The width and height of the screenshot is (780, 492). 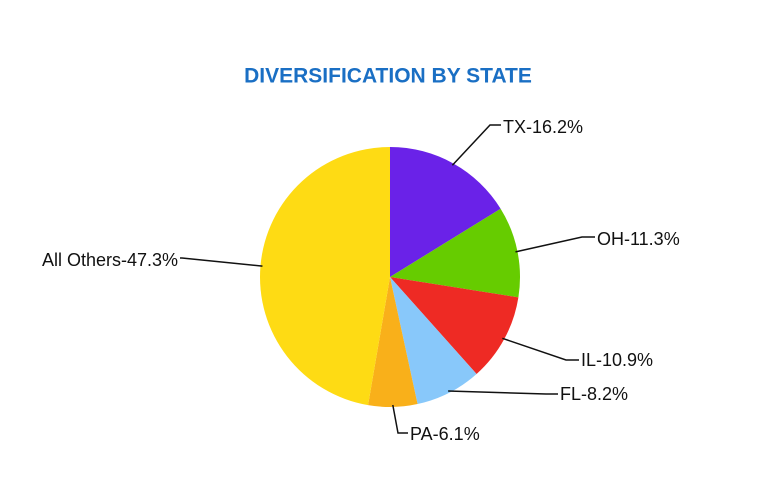 What do you see at coordinates (543, 127) in the screenshot?
I see `slice-label: TX-16.2%` at bounding box center [543, 127].